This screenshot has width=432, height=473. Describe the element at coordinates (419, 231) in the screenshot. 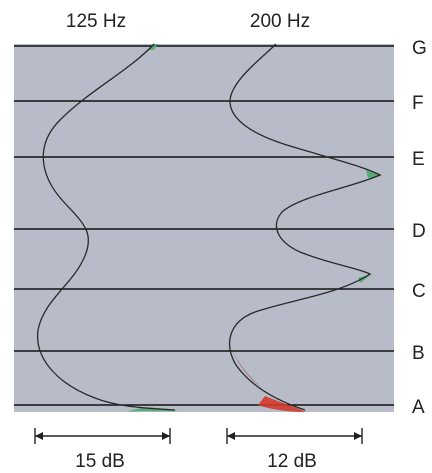

I see `row-label-d: D` at that location.